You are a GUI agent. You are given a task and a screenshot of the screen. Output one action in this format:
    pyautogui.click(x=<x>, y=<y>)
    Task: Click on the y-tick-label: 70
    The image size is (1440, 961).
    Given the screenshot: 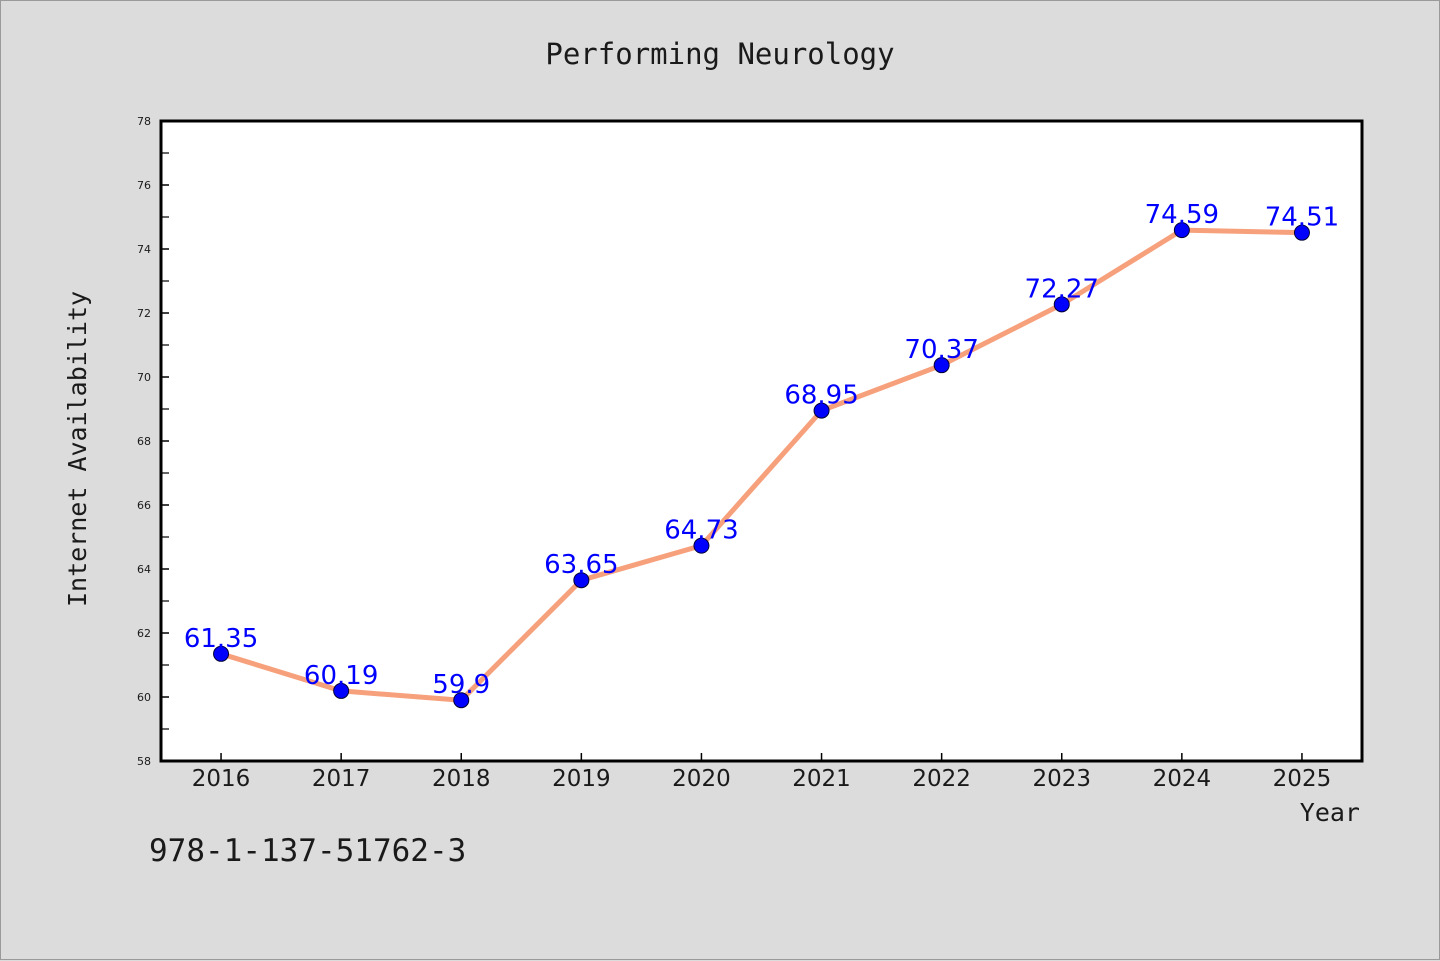 What is the action you would take?
    pyautogui.click(x=144, y=377)
    